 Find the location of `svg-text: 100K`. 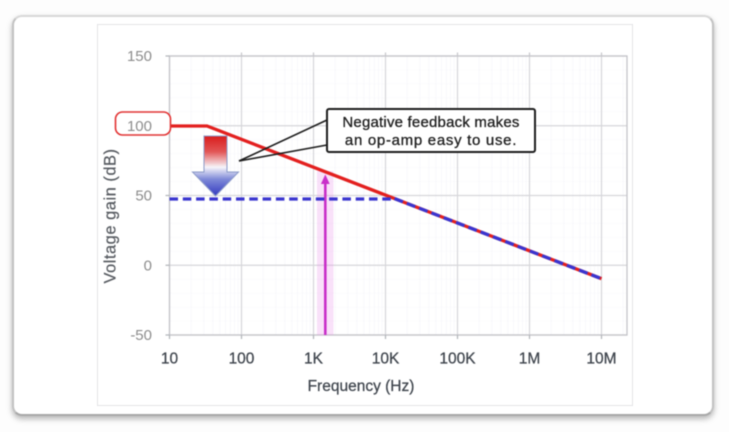

svg-text: 100K is located at coordinates (457, 359).